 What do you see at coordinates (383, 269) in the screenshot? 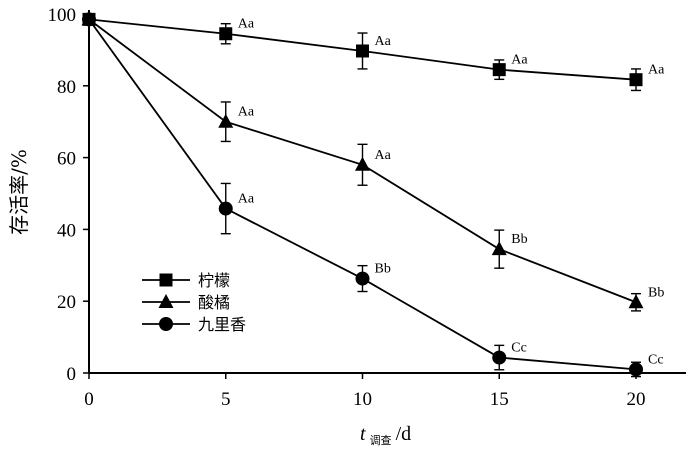
I see `data-label-murraya: Bb` at bounding box center [383, 269].